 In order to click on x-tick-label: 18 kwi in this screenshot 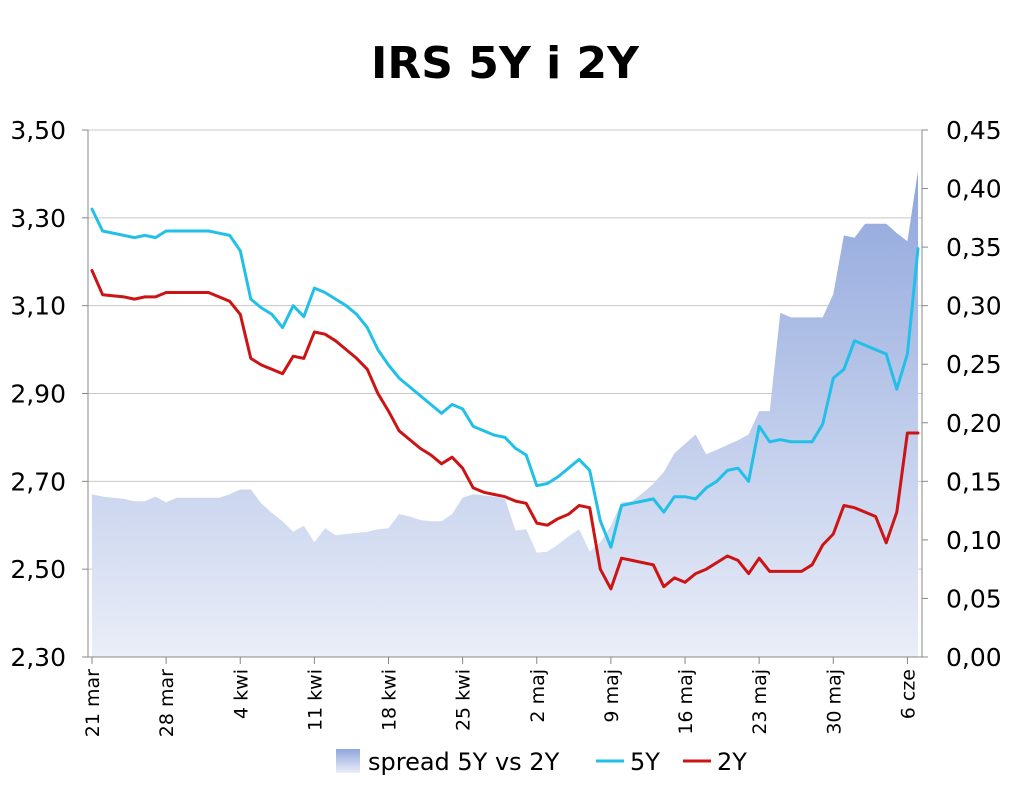, I will do `click(390, 700)`.